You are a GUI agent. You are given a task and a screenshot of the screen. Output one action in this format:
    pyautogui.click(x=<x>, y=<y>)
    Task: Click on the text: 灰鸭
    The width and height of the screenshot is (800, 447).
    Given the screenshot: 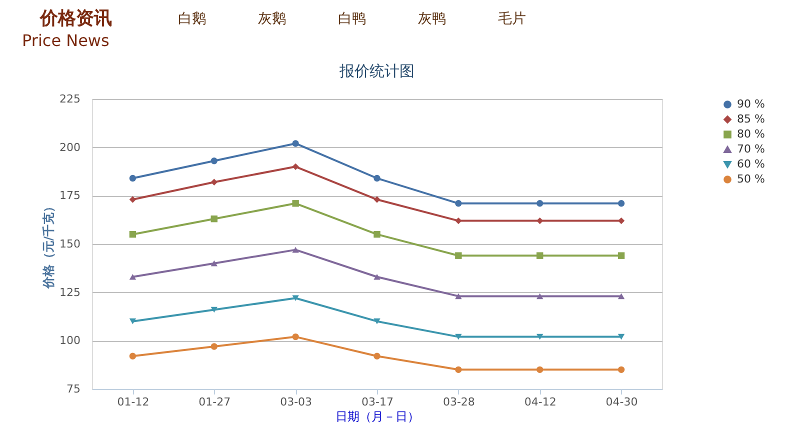 What is the action you would take?
    pyautogui.click(x=432, y=19)
    